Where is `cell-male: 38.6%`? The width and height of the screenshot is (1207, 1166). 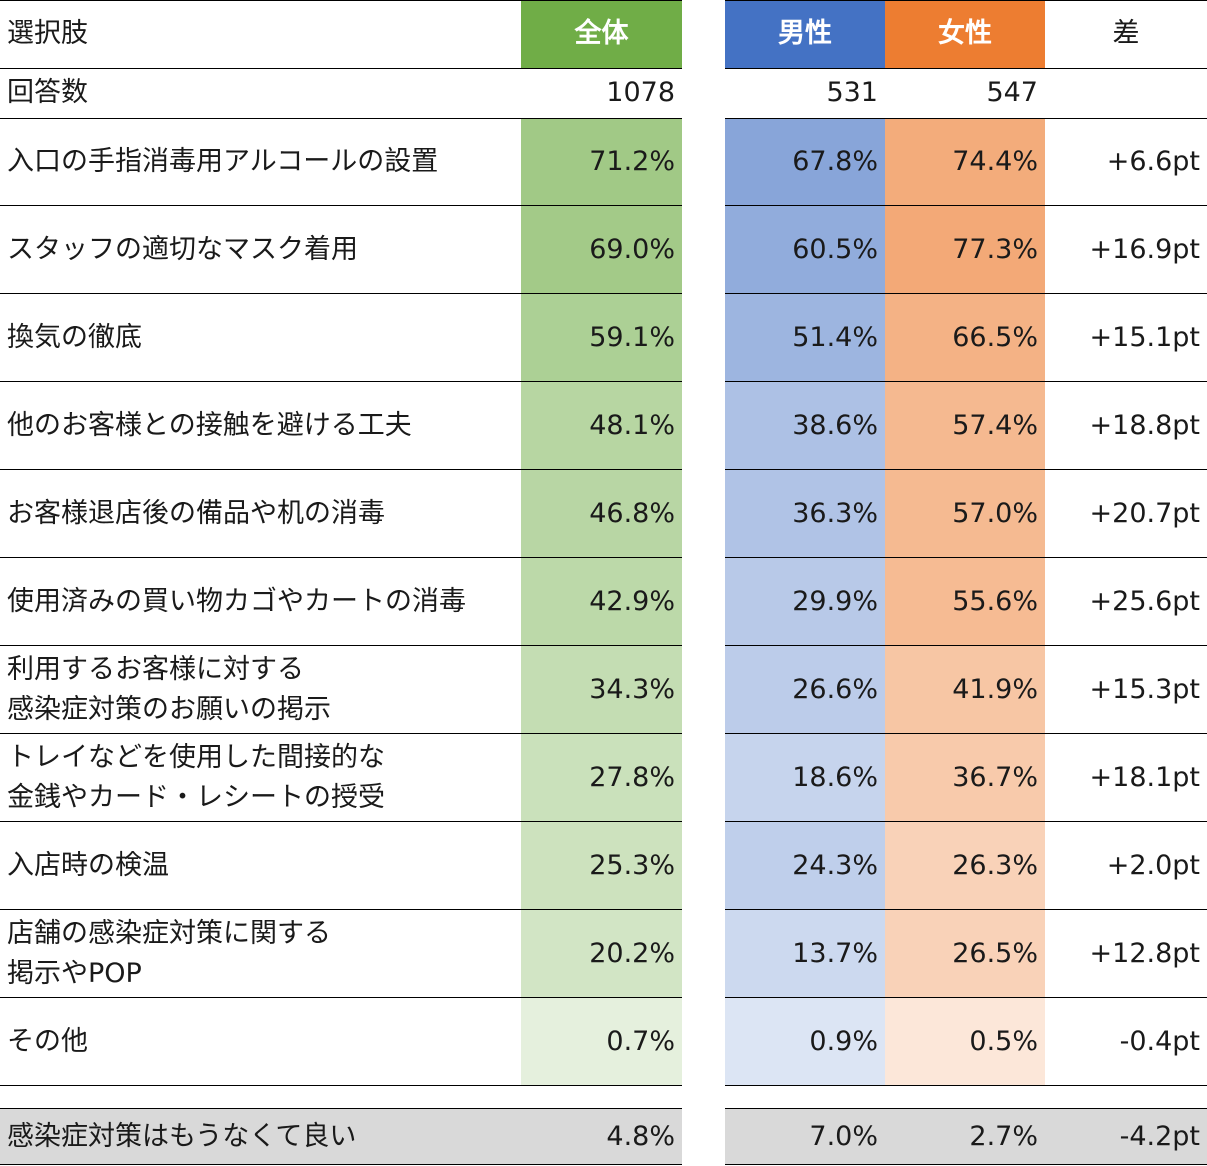
cell-male: 38.6% is located at coordinates (805, 426).